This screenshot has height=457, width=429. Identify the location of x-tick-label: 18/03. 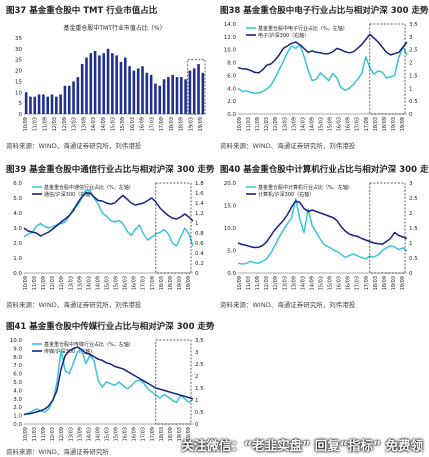
(162, 283).